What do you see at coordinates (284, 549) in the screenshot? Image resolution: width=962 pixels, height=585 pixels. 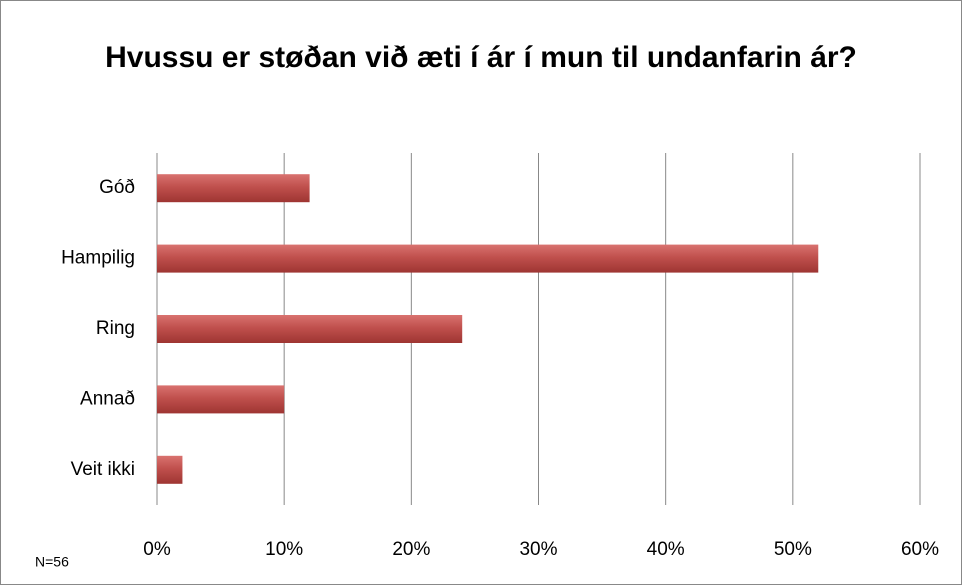 I see `x-tick-label: 10%` at bounding box center [284, 549].